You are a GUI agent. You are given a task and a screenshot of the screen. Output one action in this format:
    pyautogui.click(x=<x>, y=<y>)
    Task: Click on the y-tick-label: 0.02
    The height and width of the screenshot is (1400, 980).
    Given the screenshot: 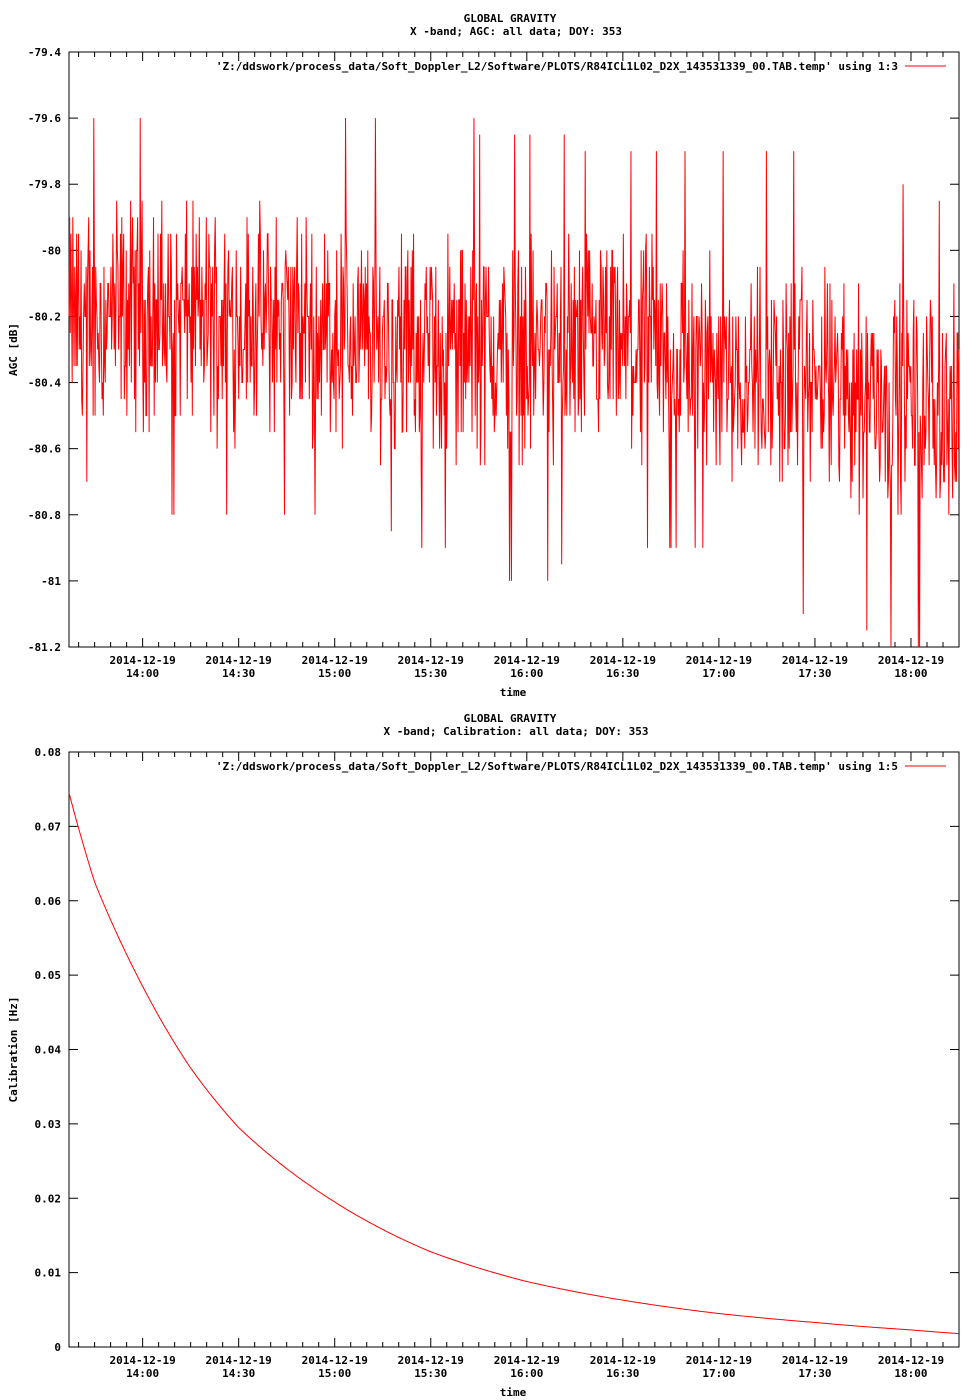 What is the action you would take?
    pyautogui.click(x=48, y=1198)
    